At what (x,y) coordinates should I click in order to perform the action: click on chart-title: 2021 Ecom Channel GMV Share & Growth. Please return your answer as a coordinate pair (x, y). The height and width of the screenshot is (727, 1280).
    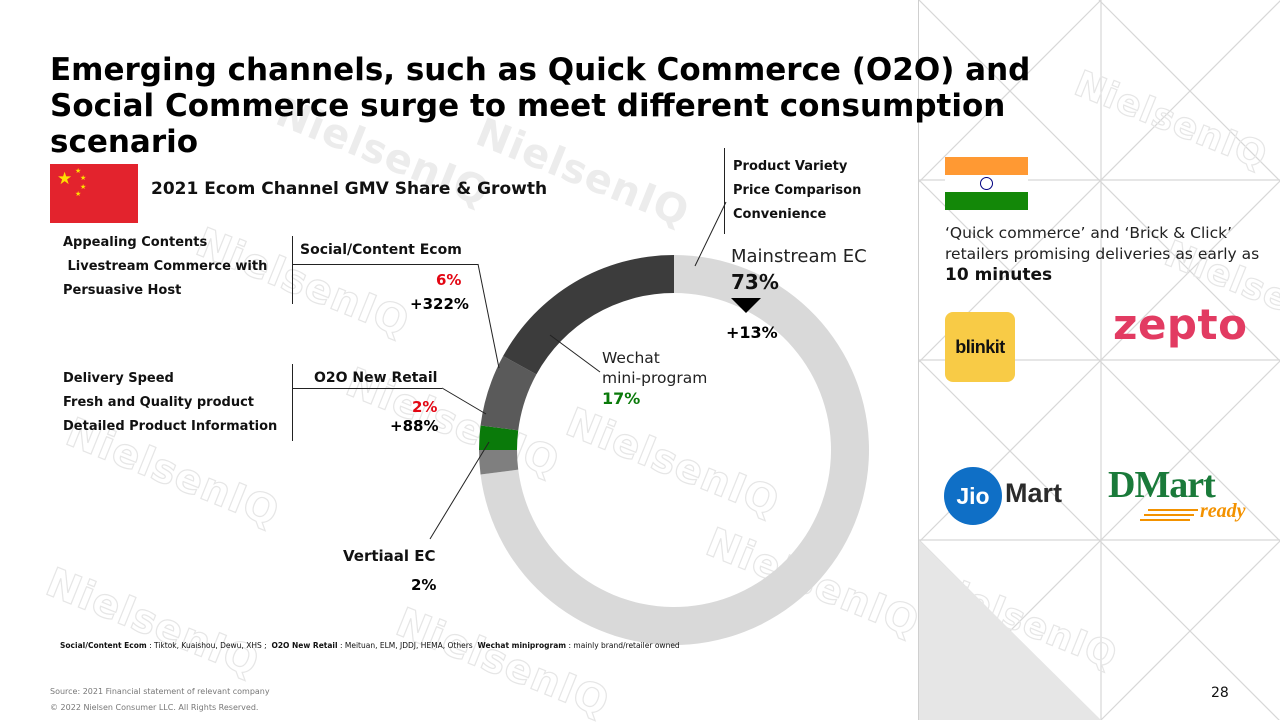
    Looking at the image, I should click on (349, 189).